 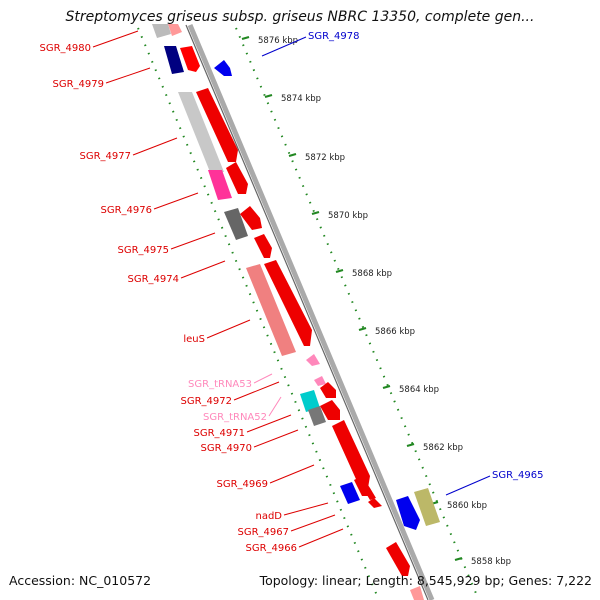 What do you see at coordinates (220, 433) in the screenshot?
I see `gene-label-sgr-4971: SGR_4971` at bounding box center [220, 433].